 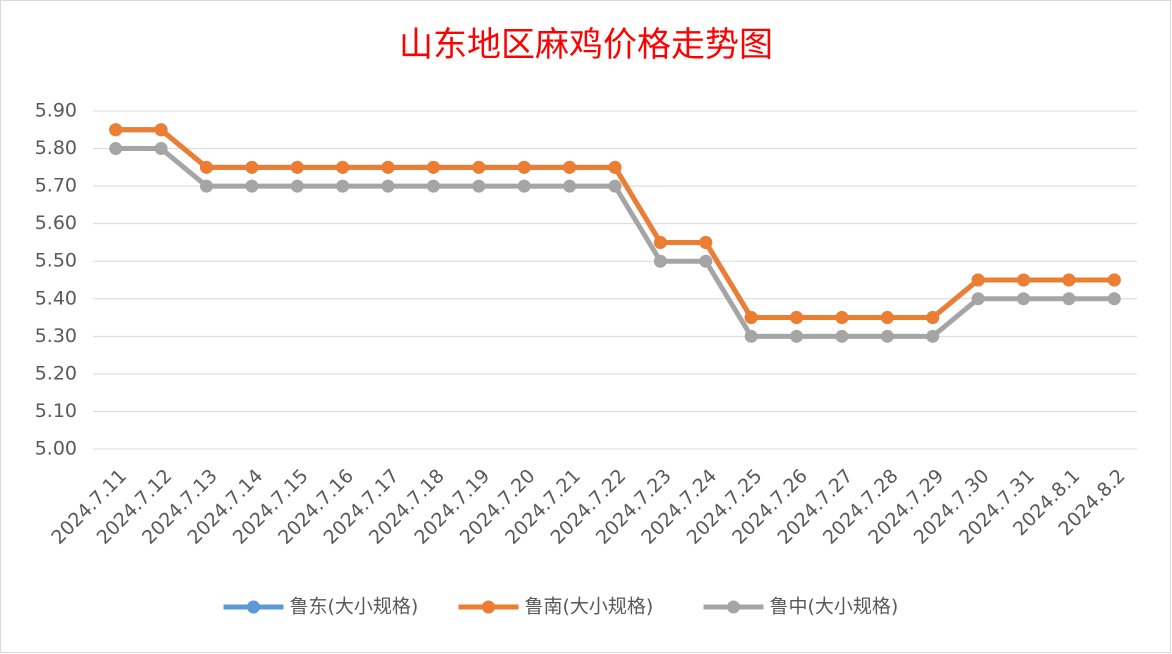 What do you see at coordinates (56, 261) in the screenshot?
I see `y-tick-label: 5.50` at bounding box center [56, 261].